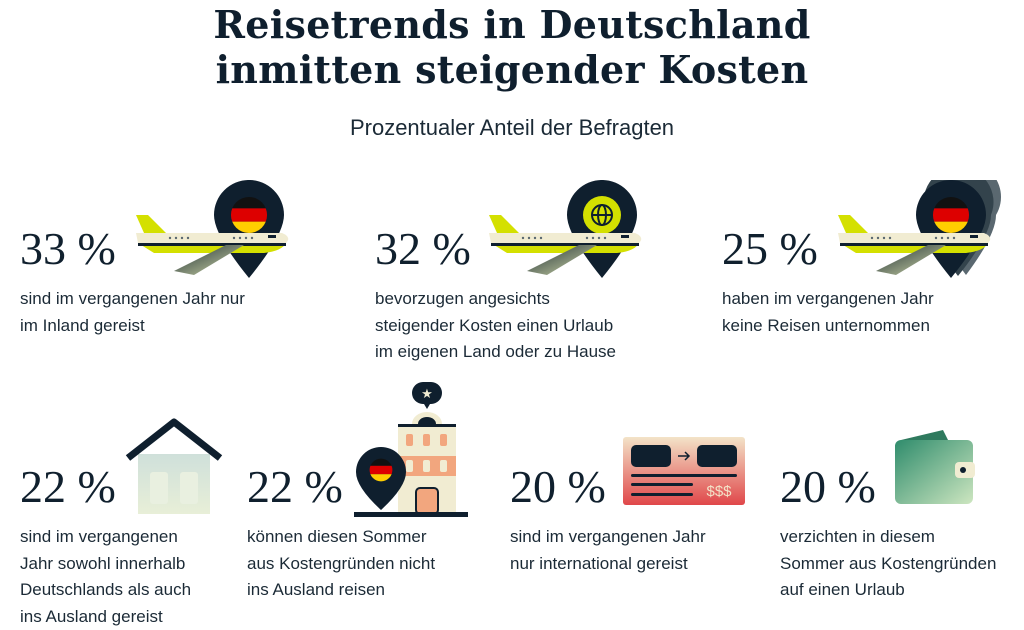  Describe the element at coordinates (103, 563) in the screenshot. I see `desc-line: Jahr sowohl innerhalb` at that location.